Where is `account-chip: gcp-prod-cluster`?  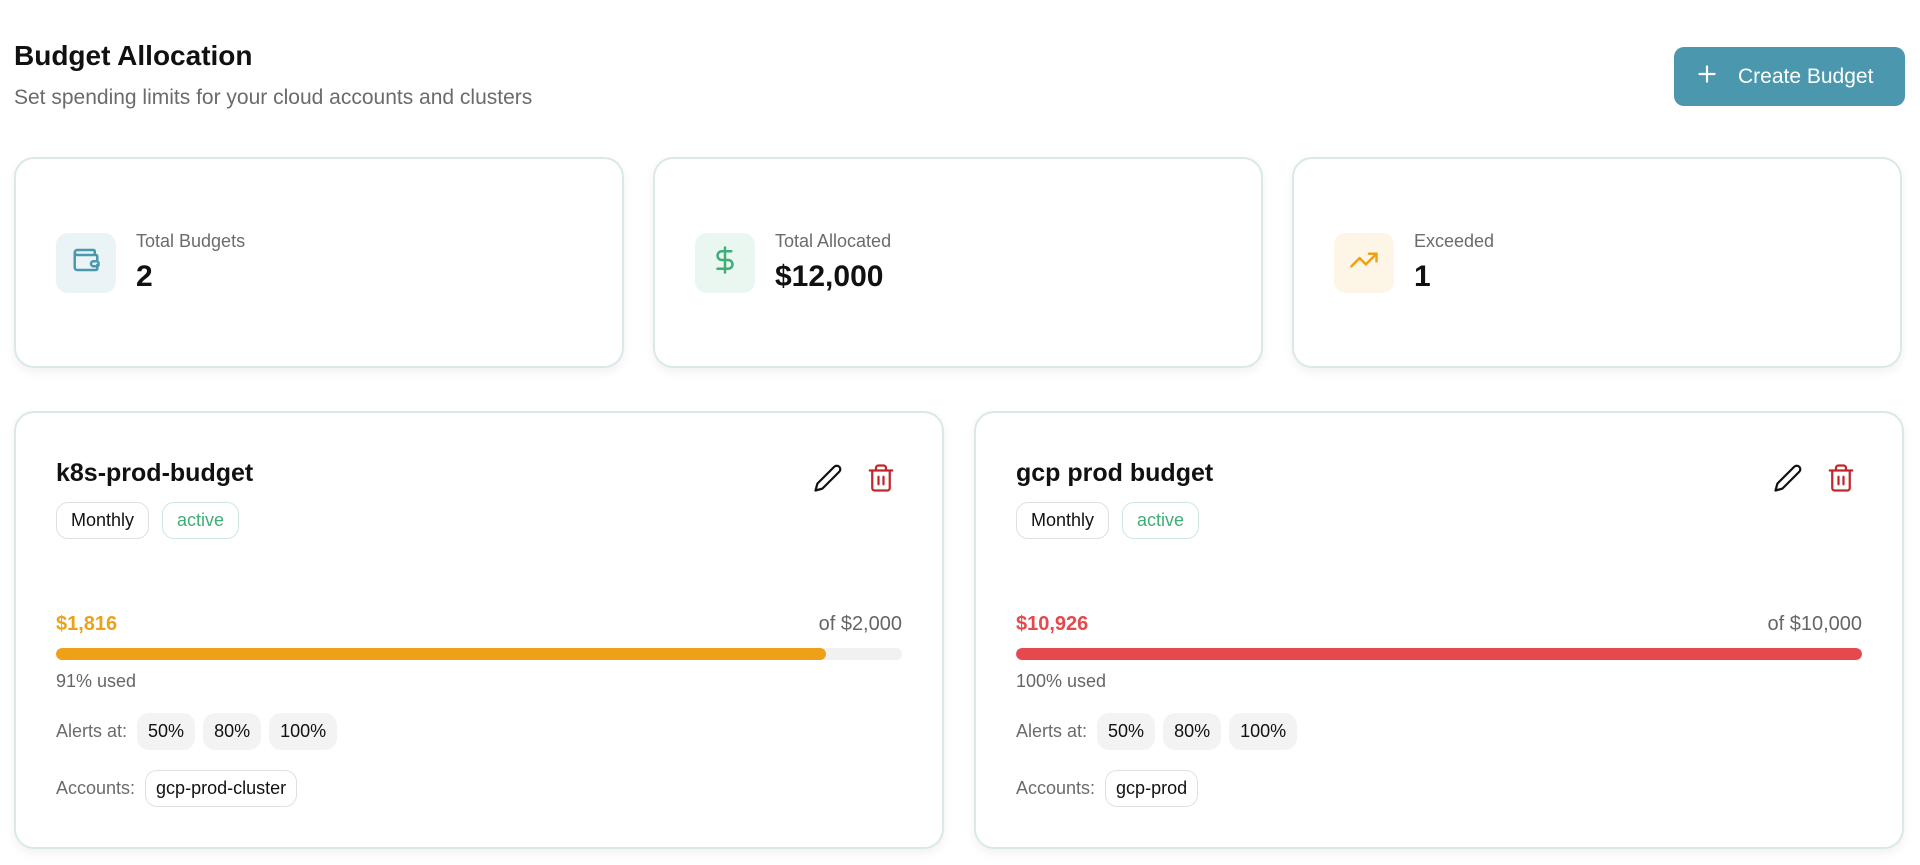 account-chip: gcp-prod-cluster is located at coordinates (221, 788).